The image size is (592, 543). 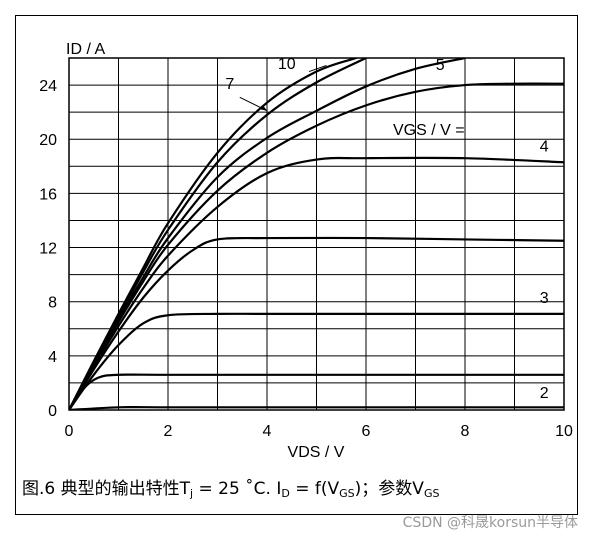 What do you see at coordinates (490, 523) in the screenshot?
I see `watermark: CSDN @科晟korsun半导体` at bounding box center [490, 523].